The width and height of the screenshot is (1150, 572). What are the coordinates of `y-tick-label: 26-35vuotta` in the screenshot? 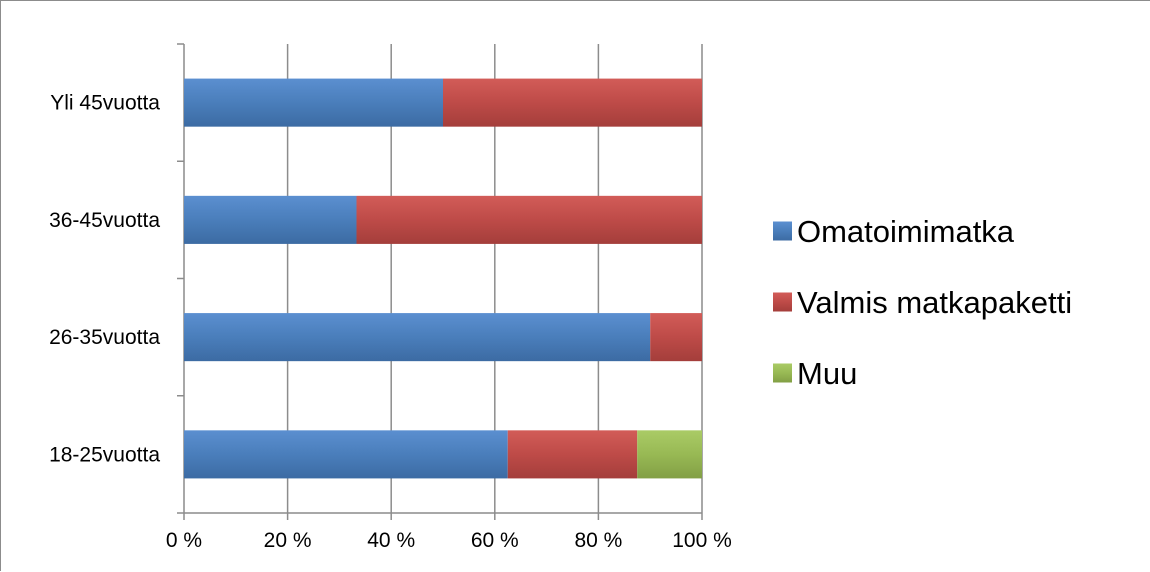 It's located at (104, 337).